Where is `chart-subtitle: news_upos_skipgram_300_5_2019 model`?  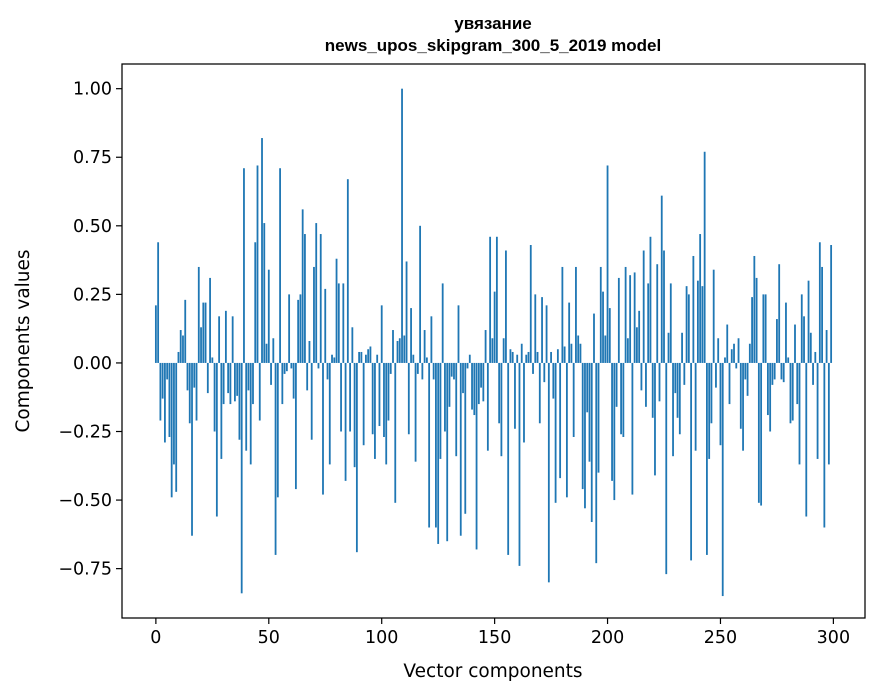
chart-subtitle: news_upos_skipgram_300_5_2019 model is located at coordinates (493, 45).